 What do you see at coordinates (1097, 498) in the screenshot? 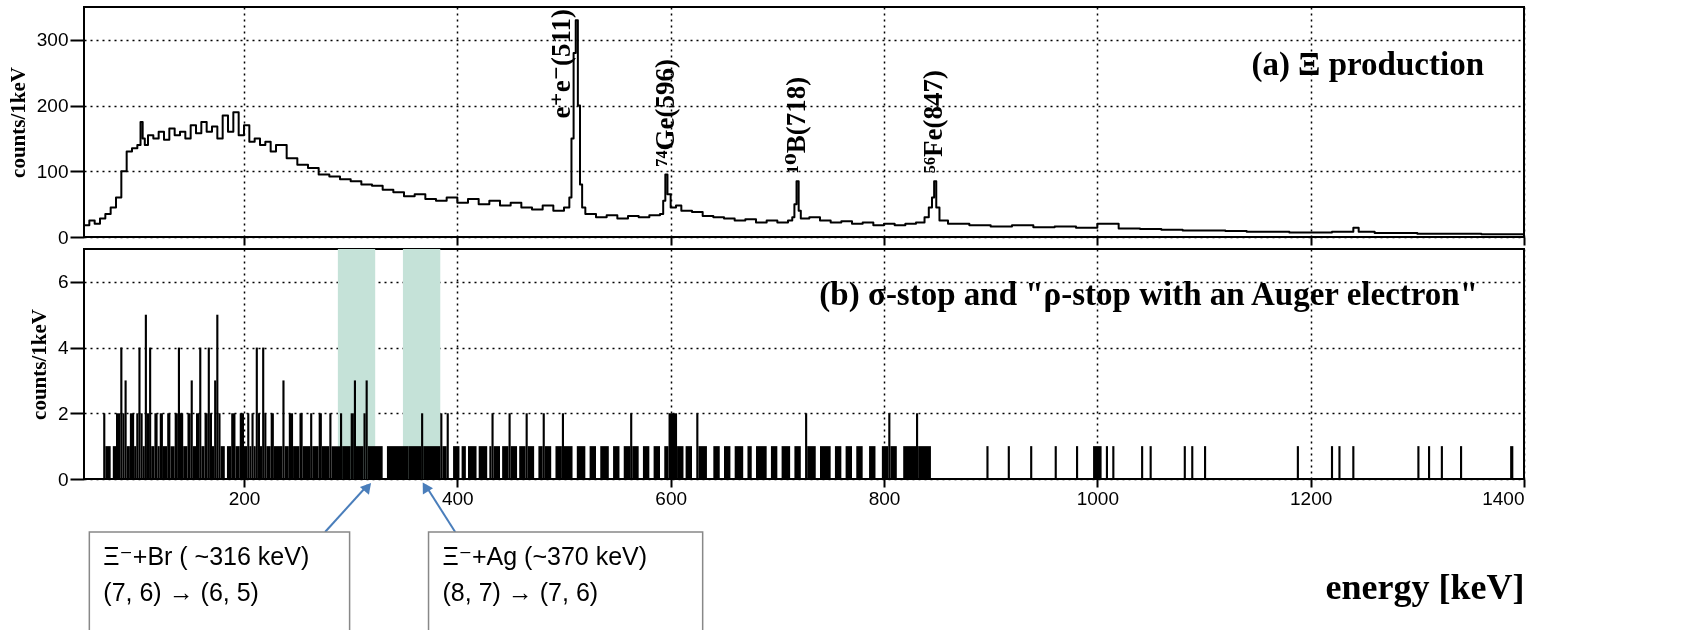
I see `x-tick-label: 1000` at bounding box center [1097, 498].